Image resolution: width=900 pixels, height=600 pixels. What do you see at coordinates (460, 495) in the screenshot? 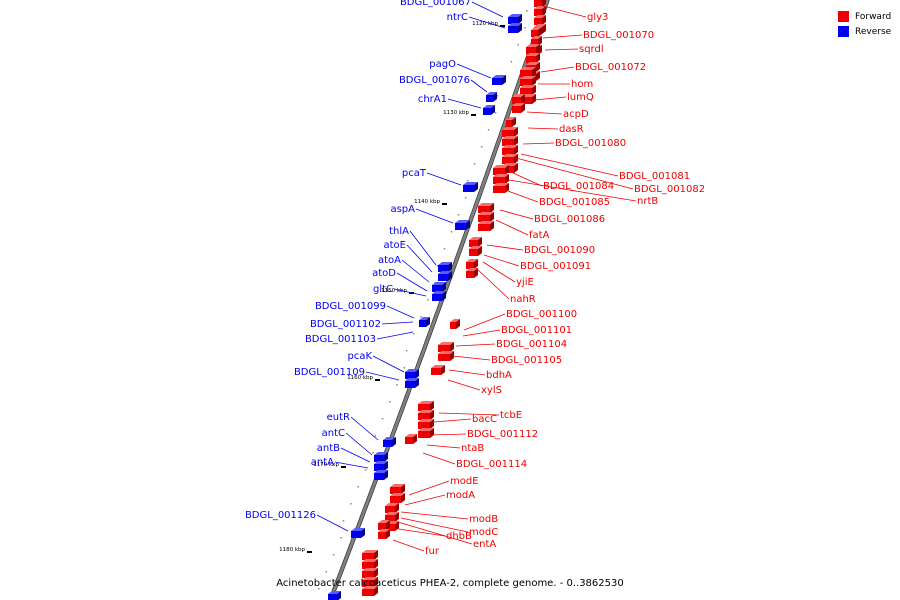
I see `gene-label-moda: modA` at bounding box center [460, 495].